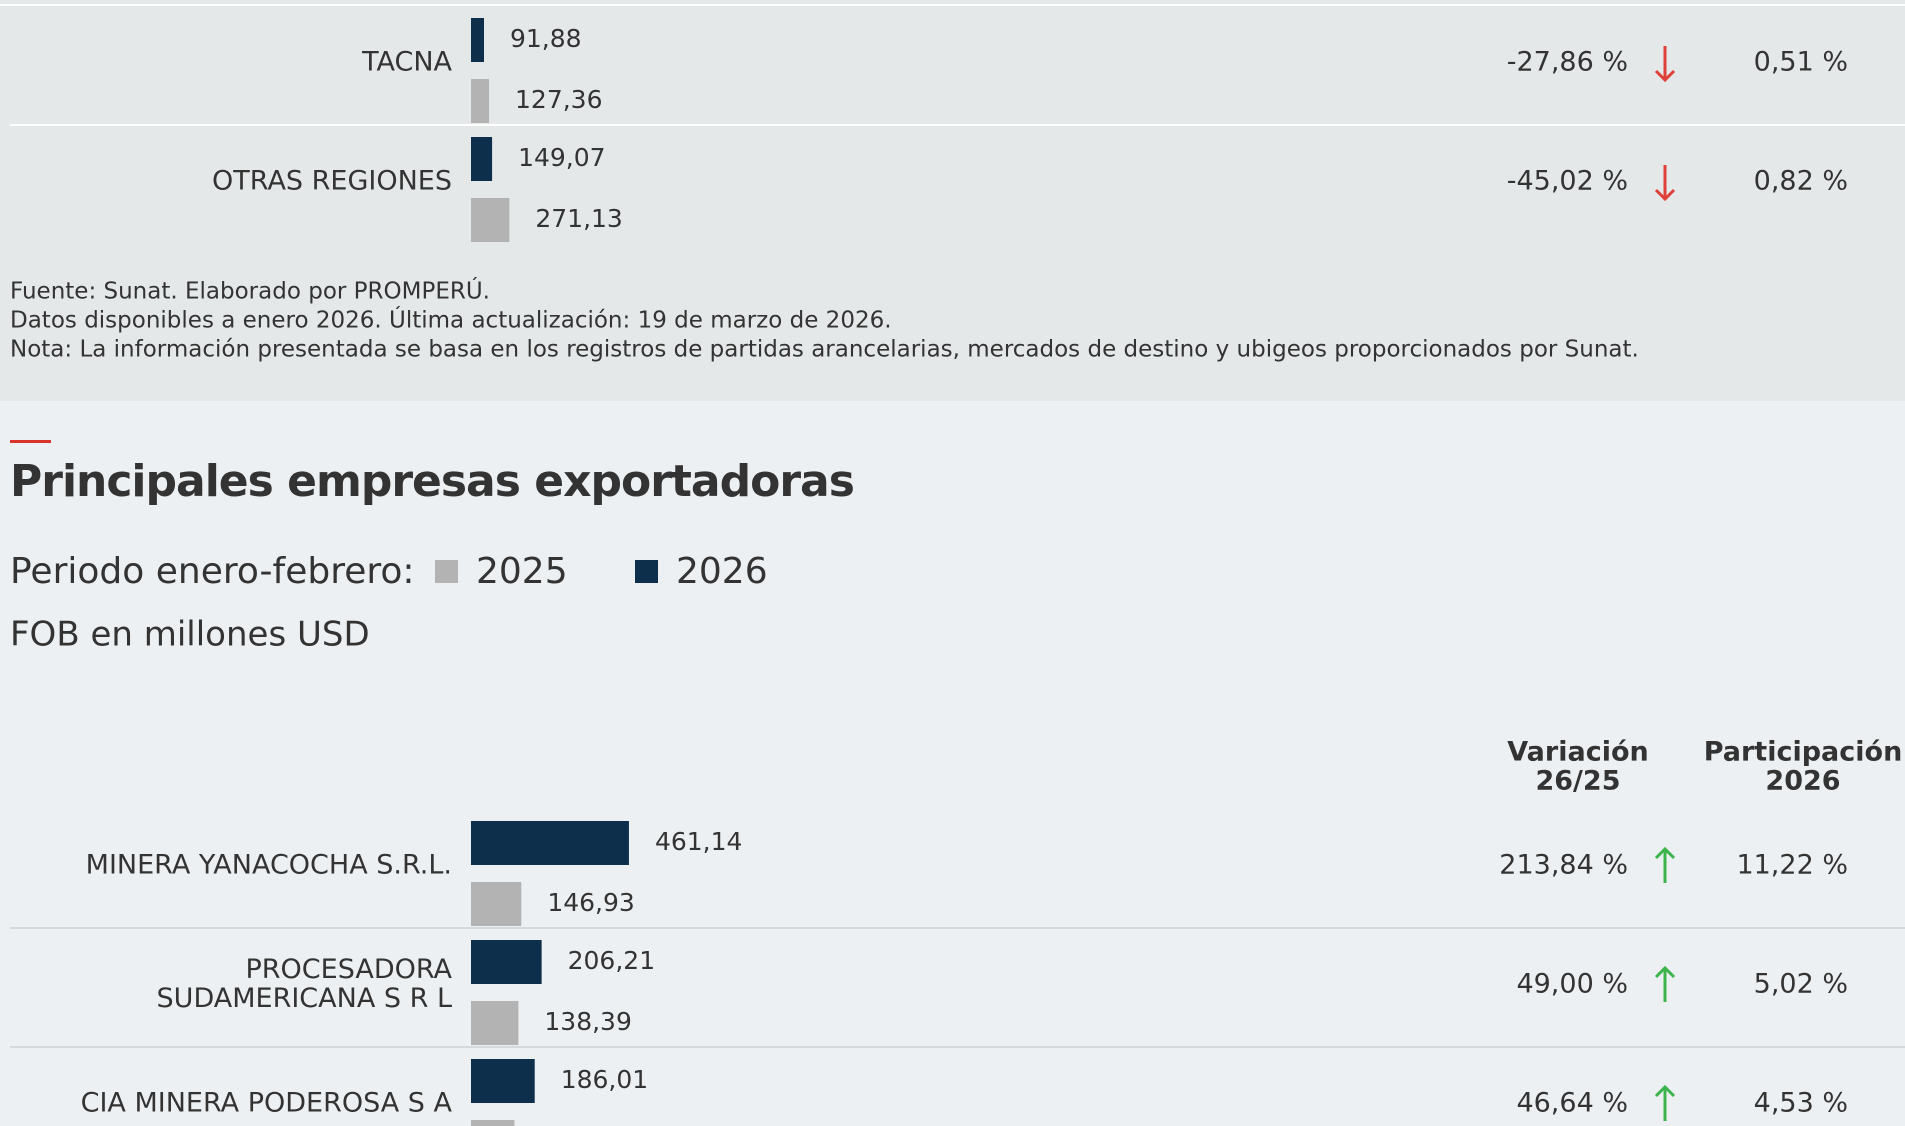  Describe the element at coordinates (349, 969) in the screenshot. I see `row-label: PROCESADORA` at that location.